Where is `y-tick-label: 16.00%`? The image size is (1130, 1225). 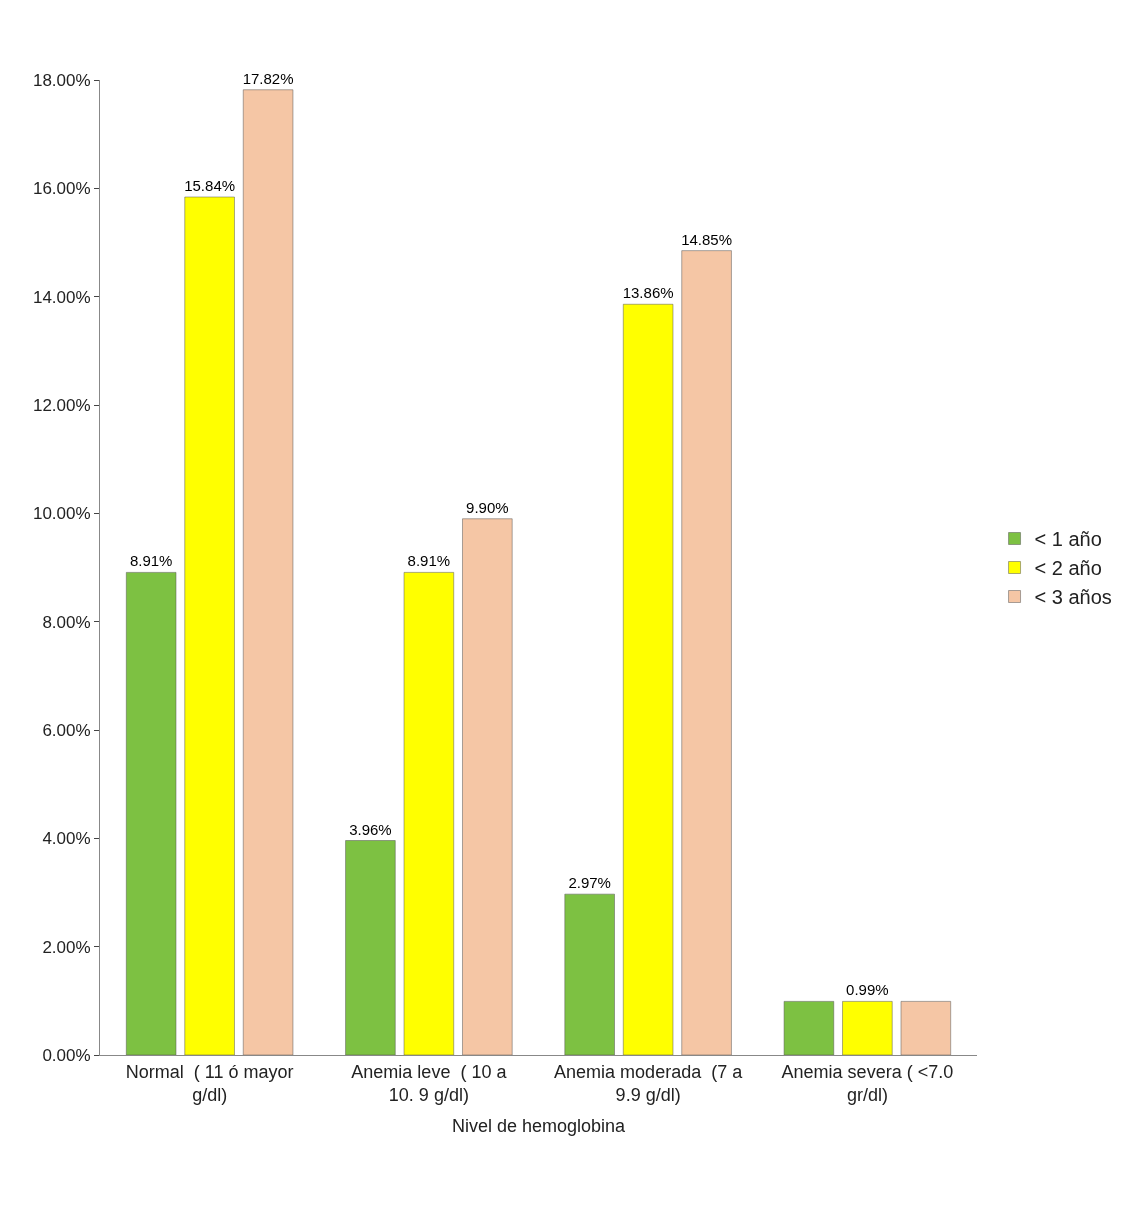
y-tick-label: 16.00% is located at coordinates (61, 189).